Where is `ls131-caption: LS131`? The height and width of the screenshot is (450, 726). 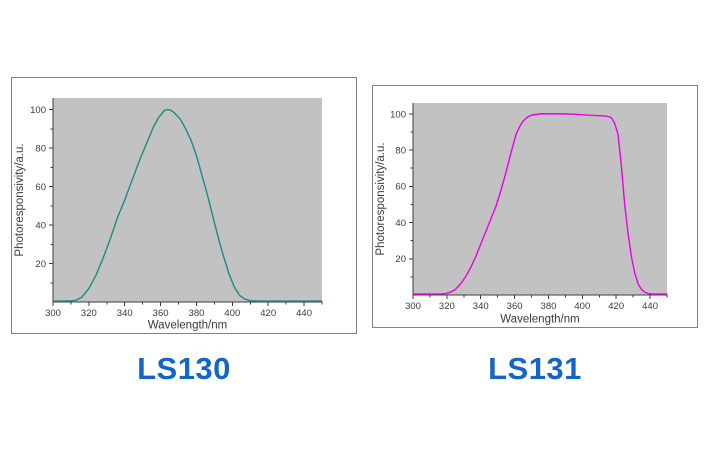
ls131-caption: LS131 is located at coordinates (535, 368).